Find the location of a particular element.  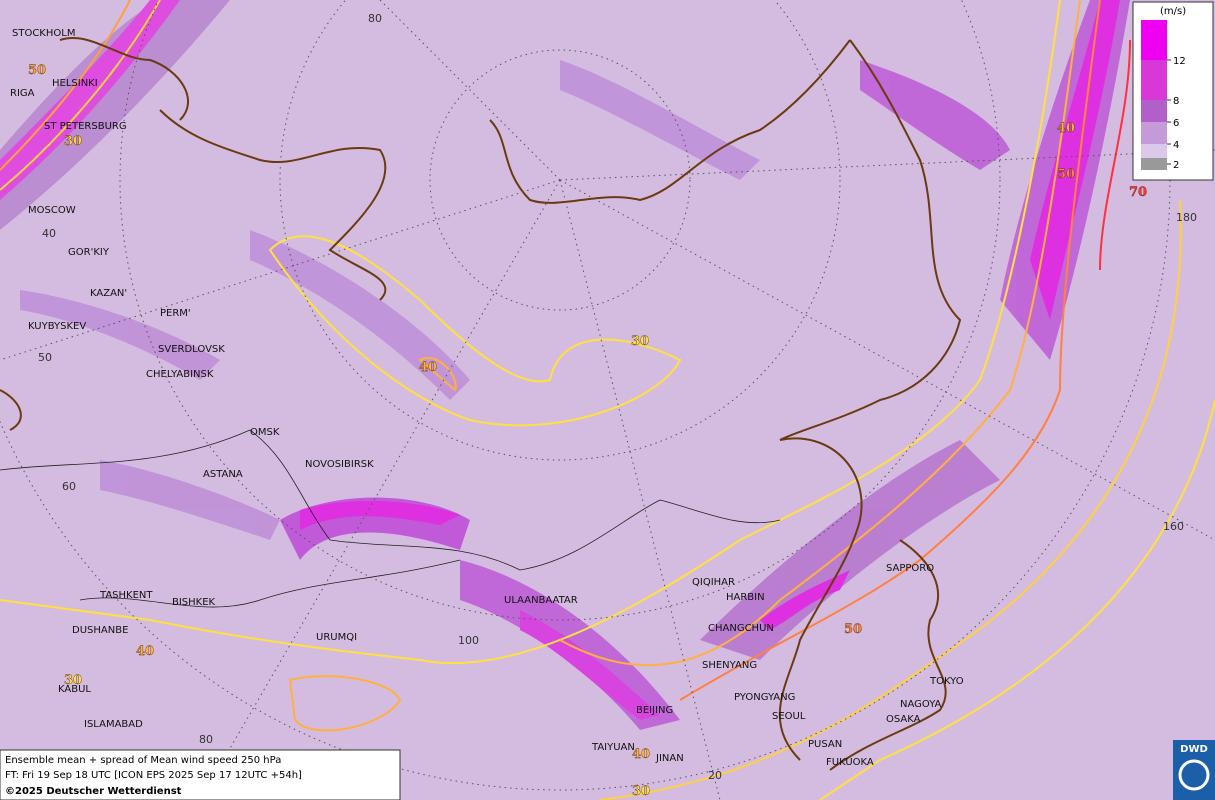

borders is located at coordinates (390, 518).